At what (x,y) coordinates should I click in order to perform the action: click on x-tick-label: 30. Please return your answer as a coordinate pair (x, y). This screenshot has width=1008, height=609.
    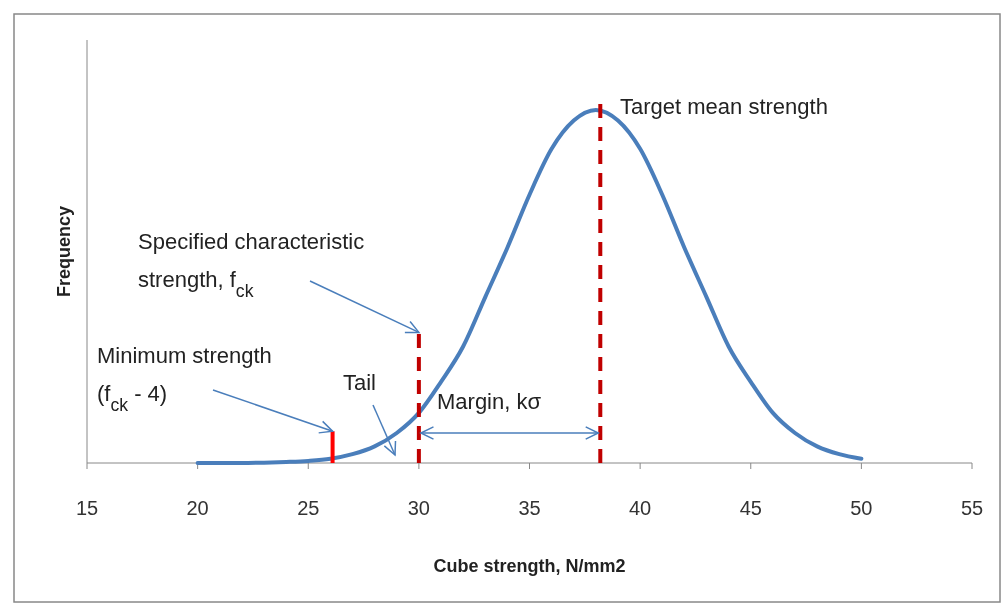
    Looking at the image, I should click on (418, 508).